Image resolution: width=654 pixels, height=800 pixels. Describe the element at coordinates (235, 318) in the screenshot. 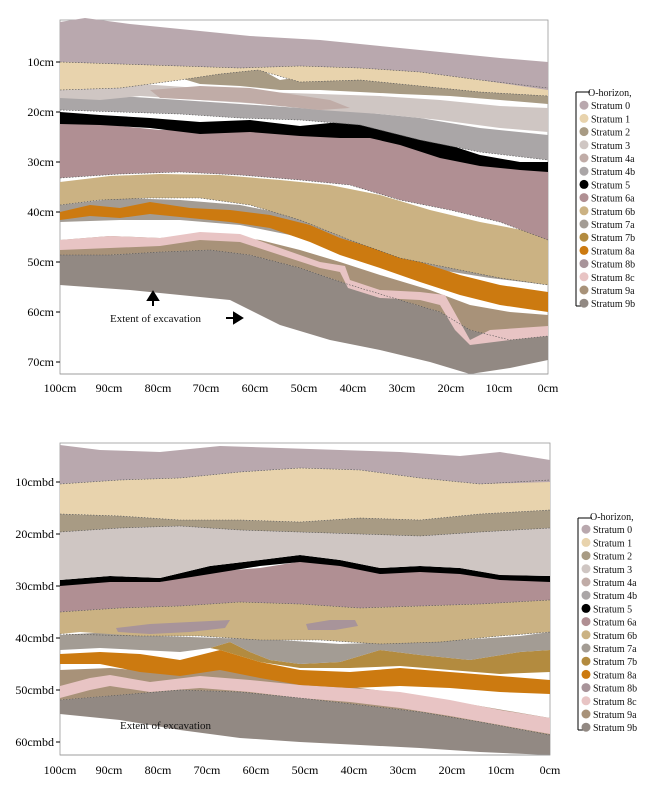

I see `right-arrow-icon` at that location.